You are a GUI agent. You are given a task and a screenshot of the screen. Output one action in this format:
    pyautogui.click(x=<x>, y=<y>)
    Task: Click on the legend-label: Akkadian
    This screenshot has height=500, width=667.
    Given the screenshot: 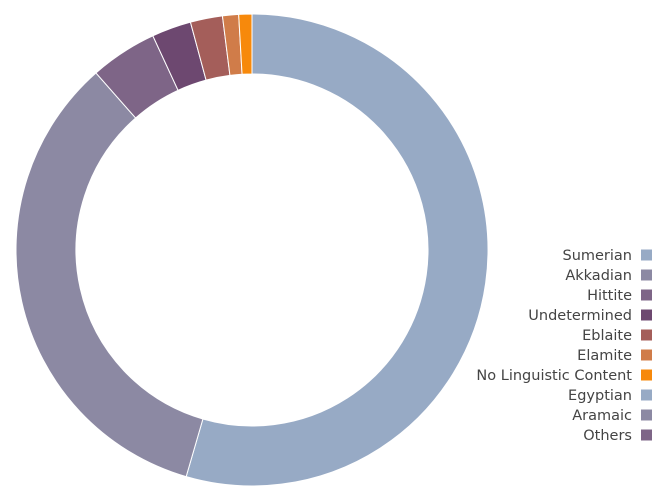 What is the action you would take?
    pyautogui.click(x=598, y=276)
    